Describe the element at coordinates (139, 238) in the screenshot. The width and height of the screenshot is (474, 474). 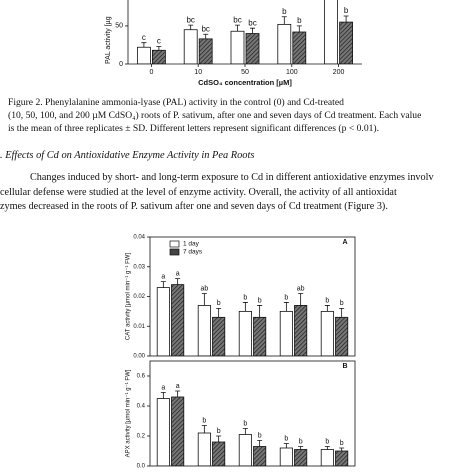
I see `y-tick-label: 0.04` at that location.